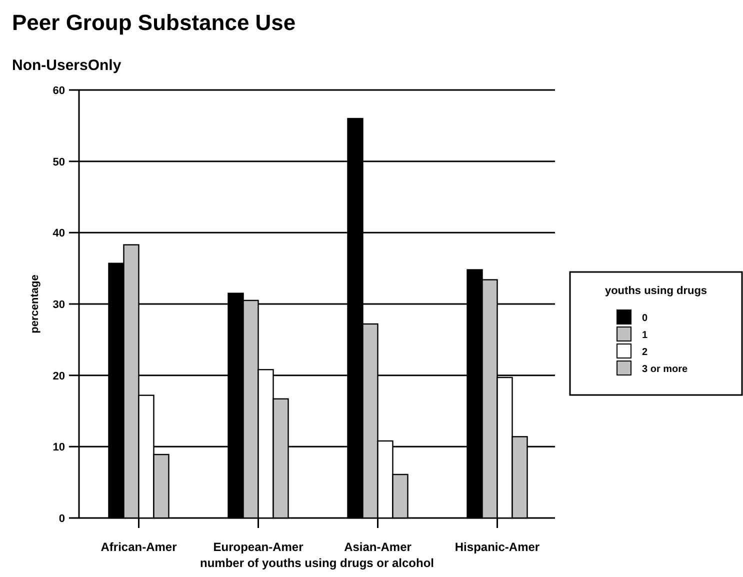 Image resolution: width=743 pixels, height=577 pixels. What do you see at coordinates (497, 547) in the screenshot?
I see `x-tick-label: Hispanic-Amer` at bounding box center [497, 547].